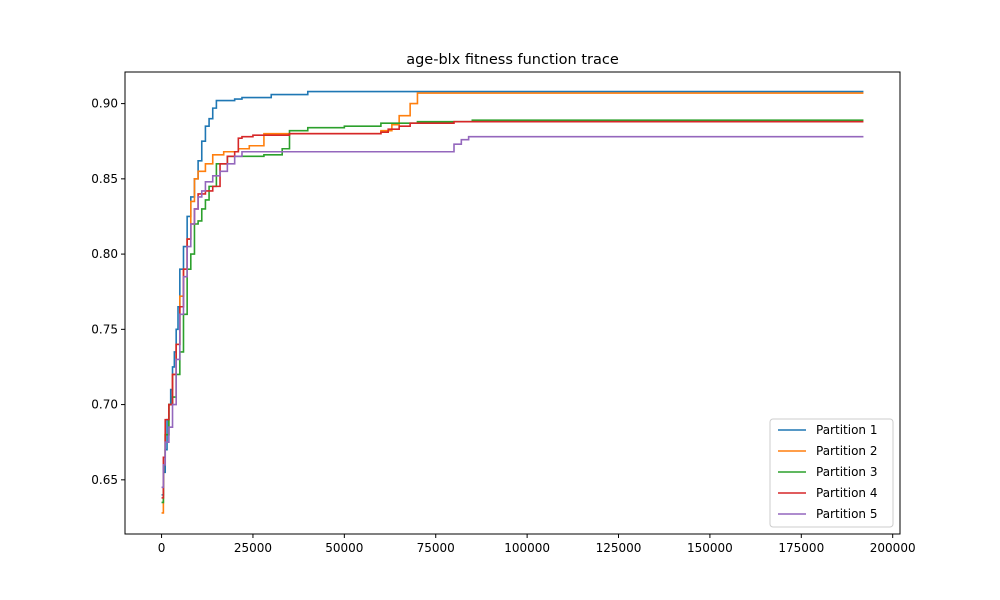 This screenshot has width=1000, height=600. What do you see at coordinates (893, 548) in the screenshot?
I see `x-tick-label: 200000` at bounding box center [893, 548].